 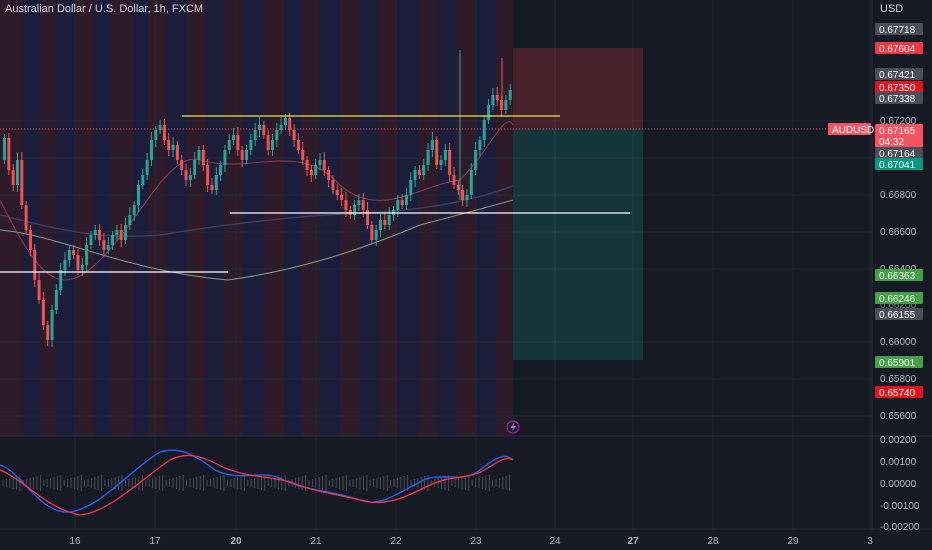 I want to click on svg-text: 0.67164, so click(x=897, y=154).